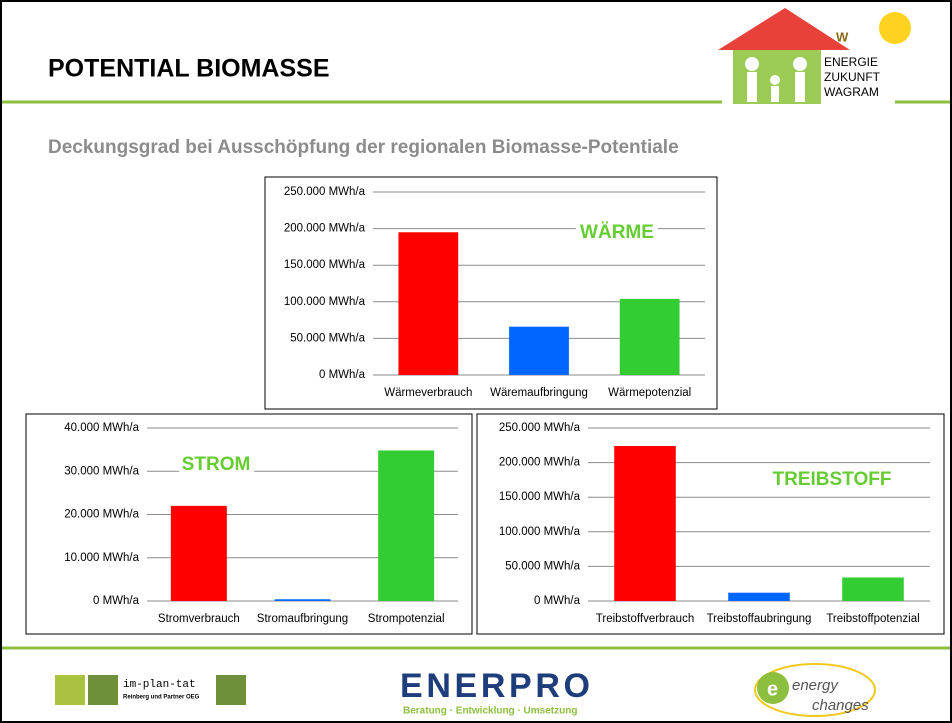 Image resolution: width=952 pixels, height=723 pixels. I want to click on logo-text: energy, so click(815, 685).